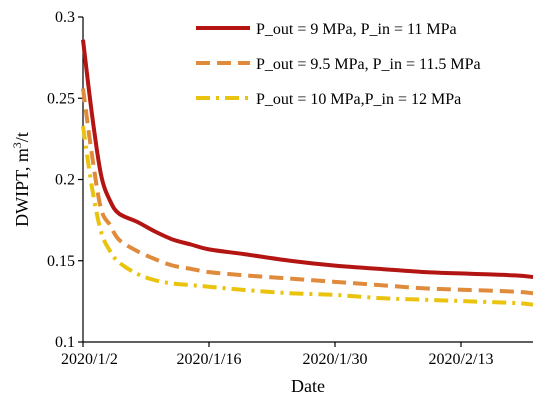  I want to click on x-axis-title: Date, so click(308, 386).